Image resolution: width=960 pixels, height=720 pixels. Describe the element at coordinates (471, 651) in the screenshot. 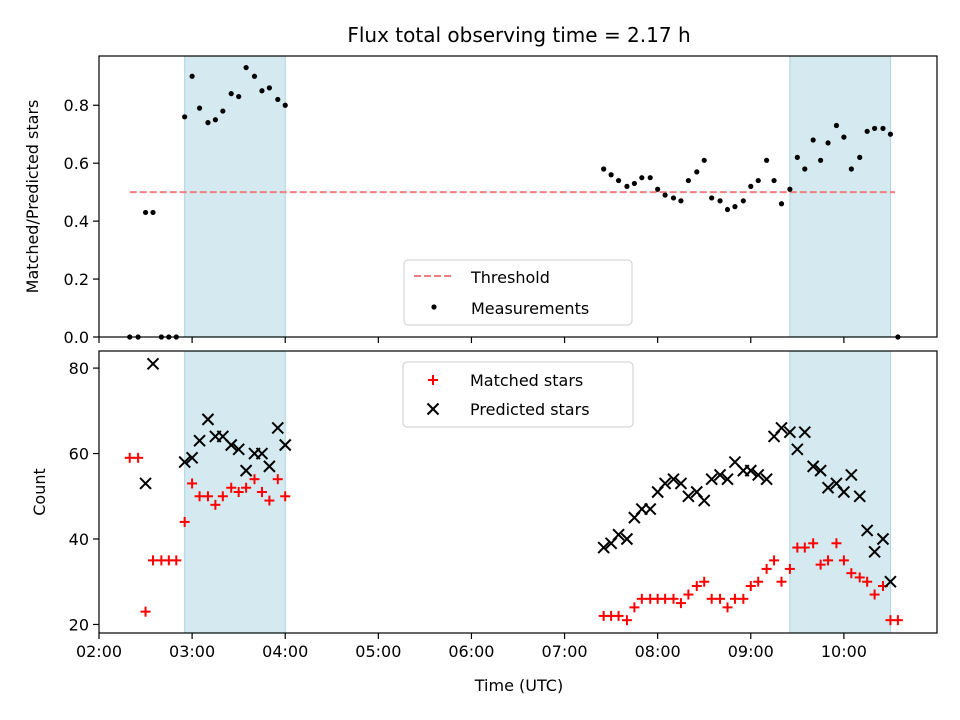

I see `x-tick-label: 06:00` at that location.